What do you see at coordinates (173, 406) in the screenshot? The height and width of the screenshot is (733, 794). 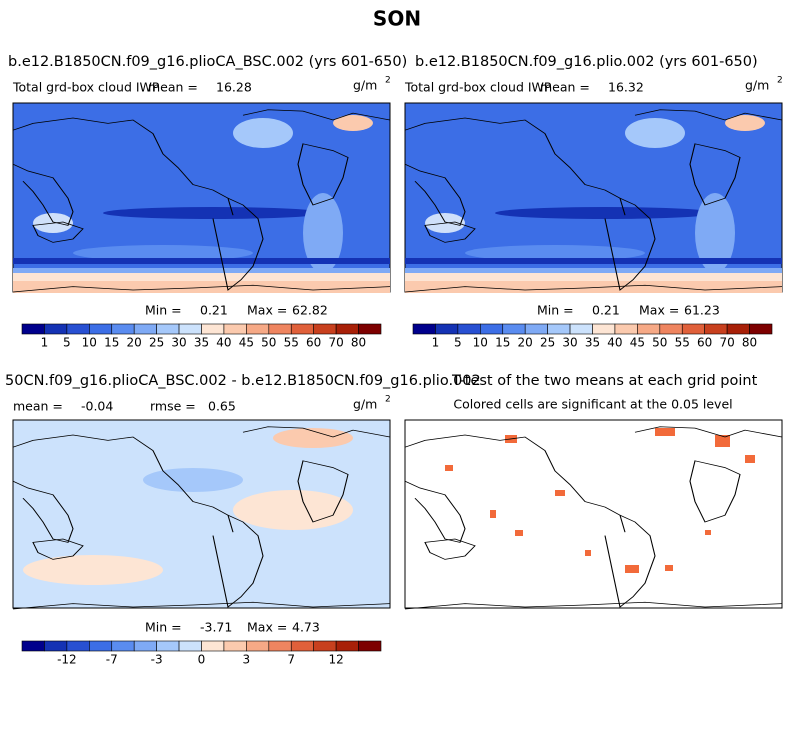 I see `rmse-label: rmse =` at bounding box center [173, 406].